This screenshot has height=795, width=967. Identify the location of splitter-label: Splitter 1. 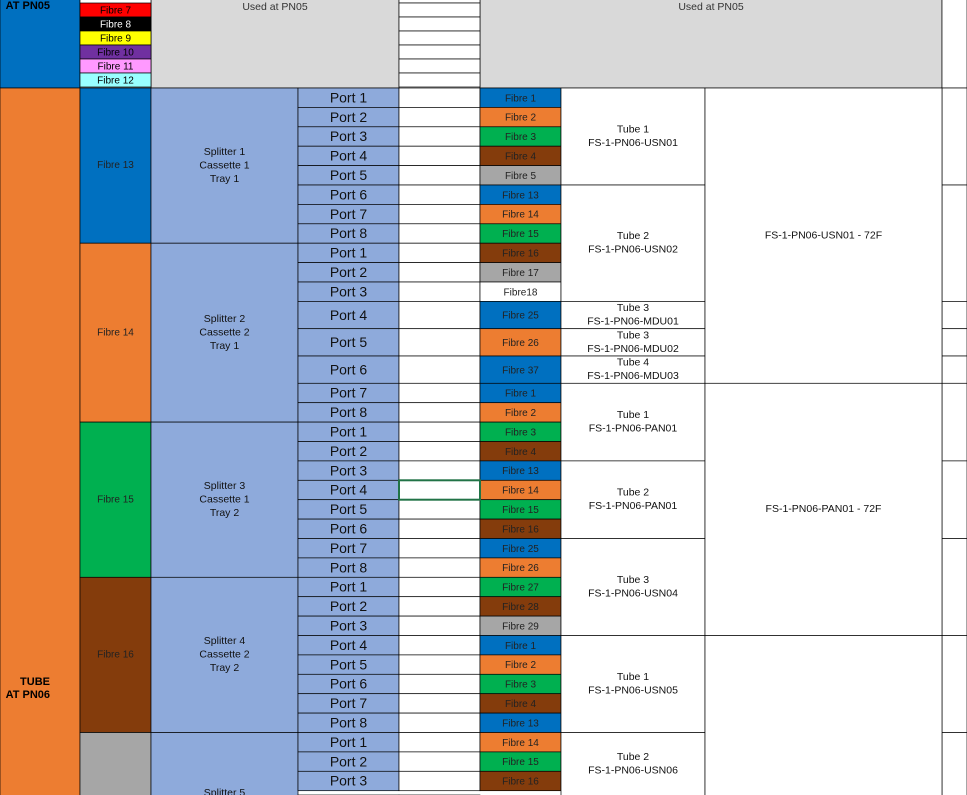
(225, 152).